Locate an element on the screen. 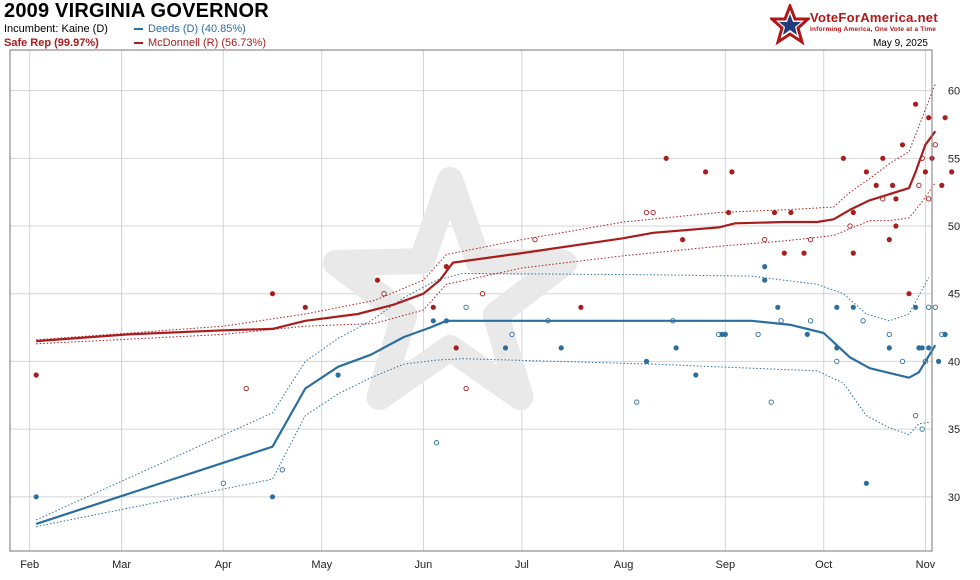  x-tick-label: Mar is located at coordinates (121, 565).